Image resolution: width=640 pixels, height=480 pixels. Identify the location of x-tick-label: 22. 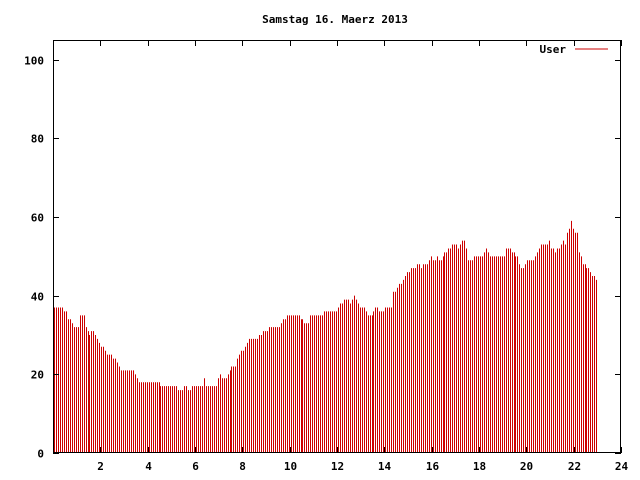
(574, 466).